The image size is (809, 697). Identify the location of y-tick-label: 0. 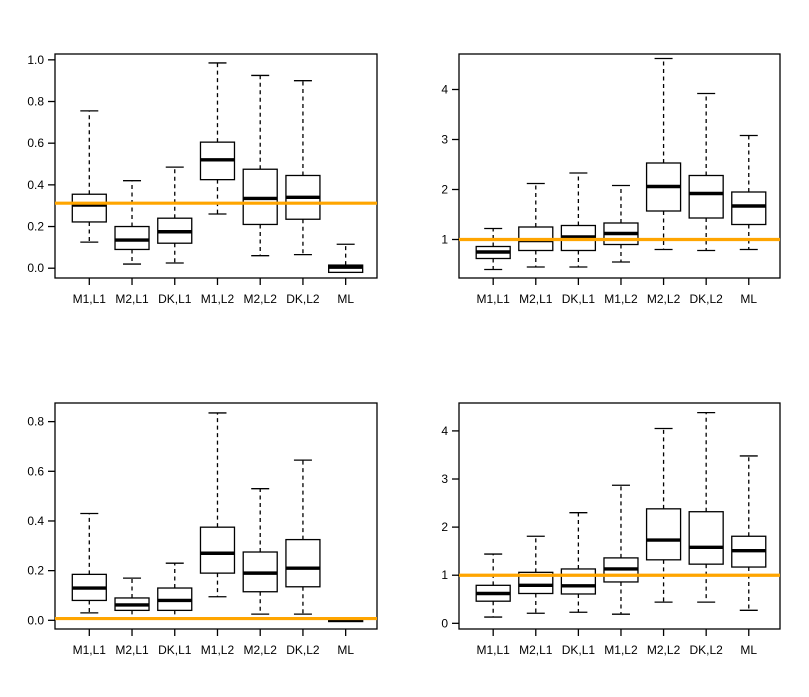
(444, 623).